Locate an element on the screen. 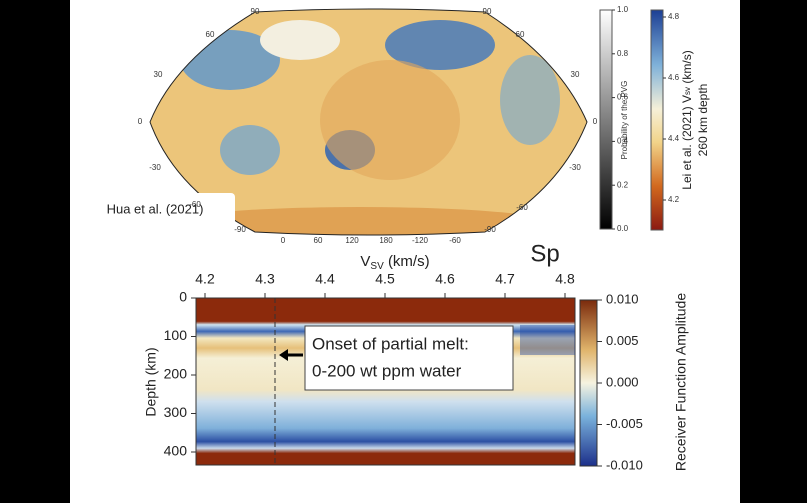  tick-label: 0.6 is located at coordinates (623, 97).